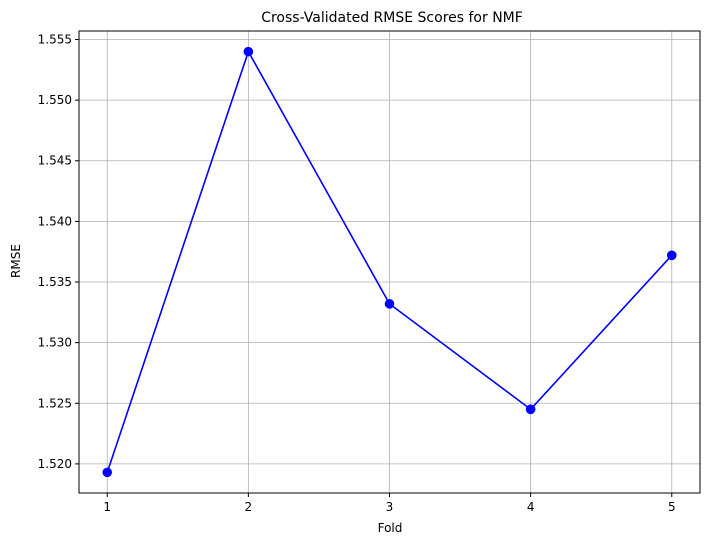 This screenshot has width=709, height=545. What do you see at coordinates (55, 282) in the screenshot?
I see `y-tick-label: 1.535` at bounding box center [55, 282].